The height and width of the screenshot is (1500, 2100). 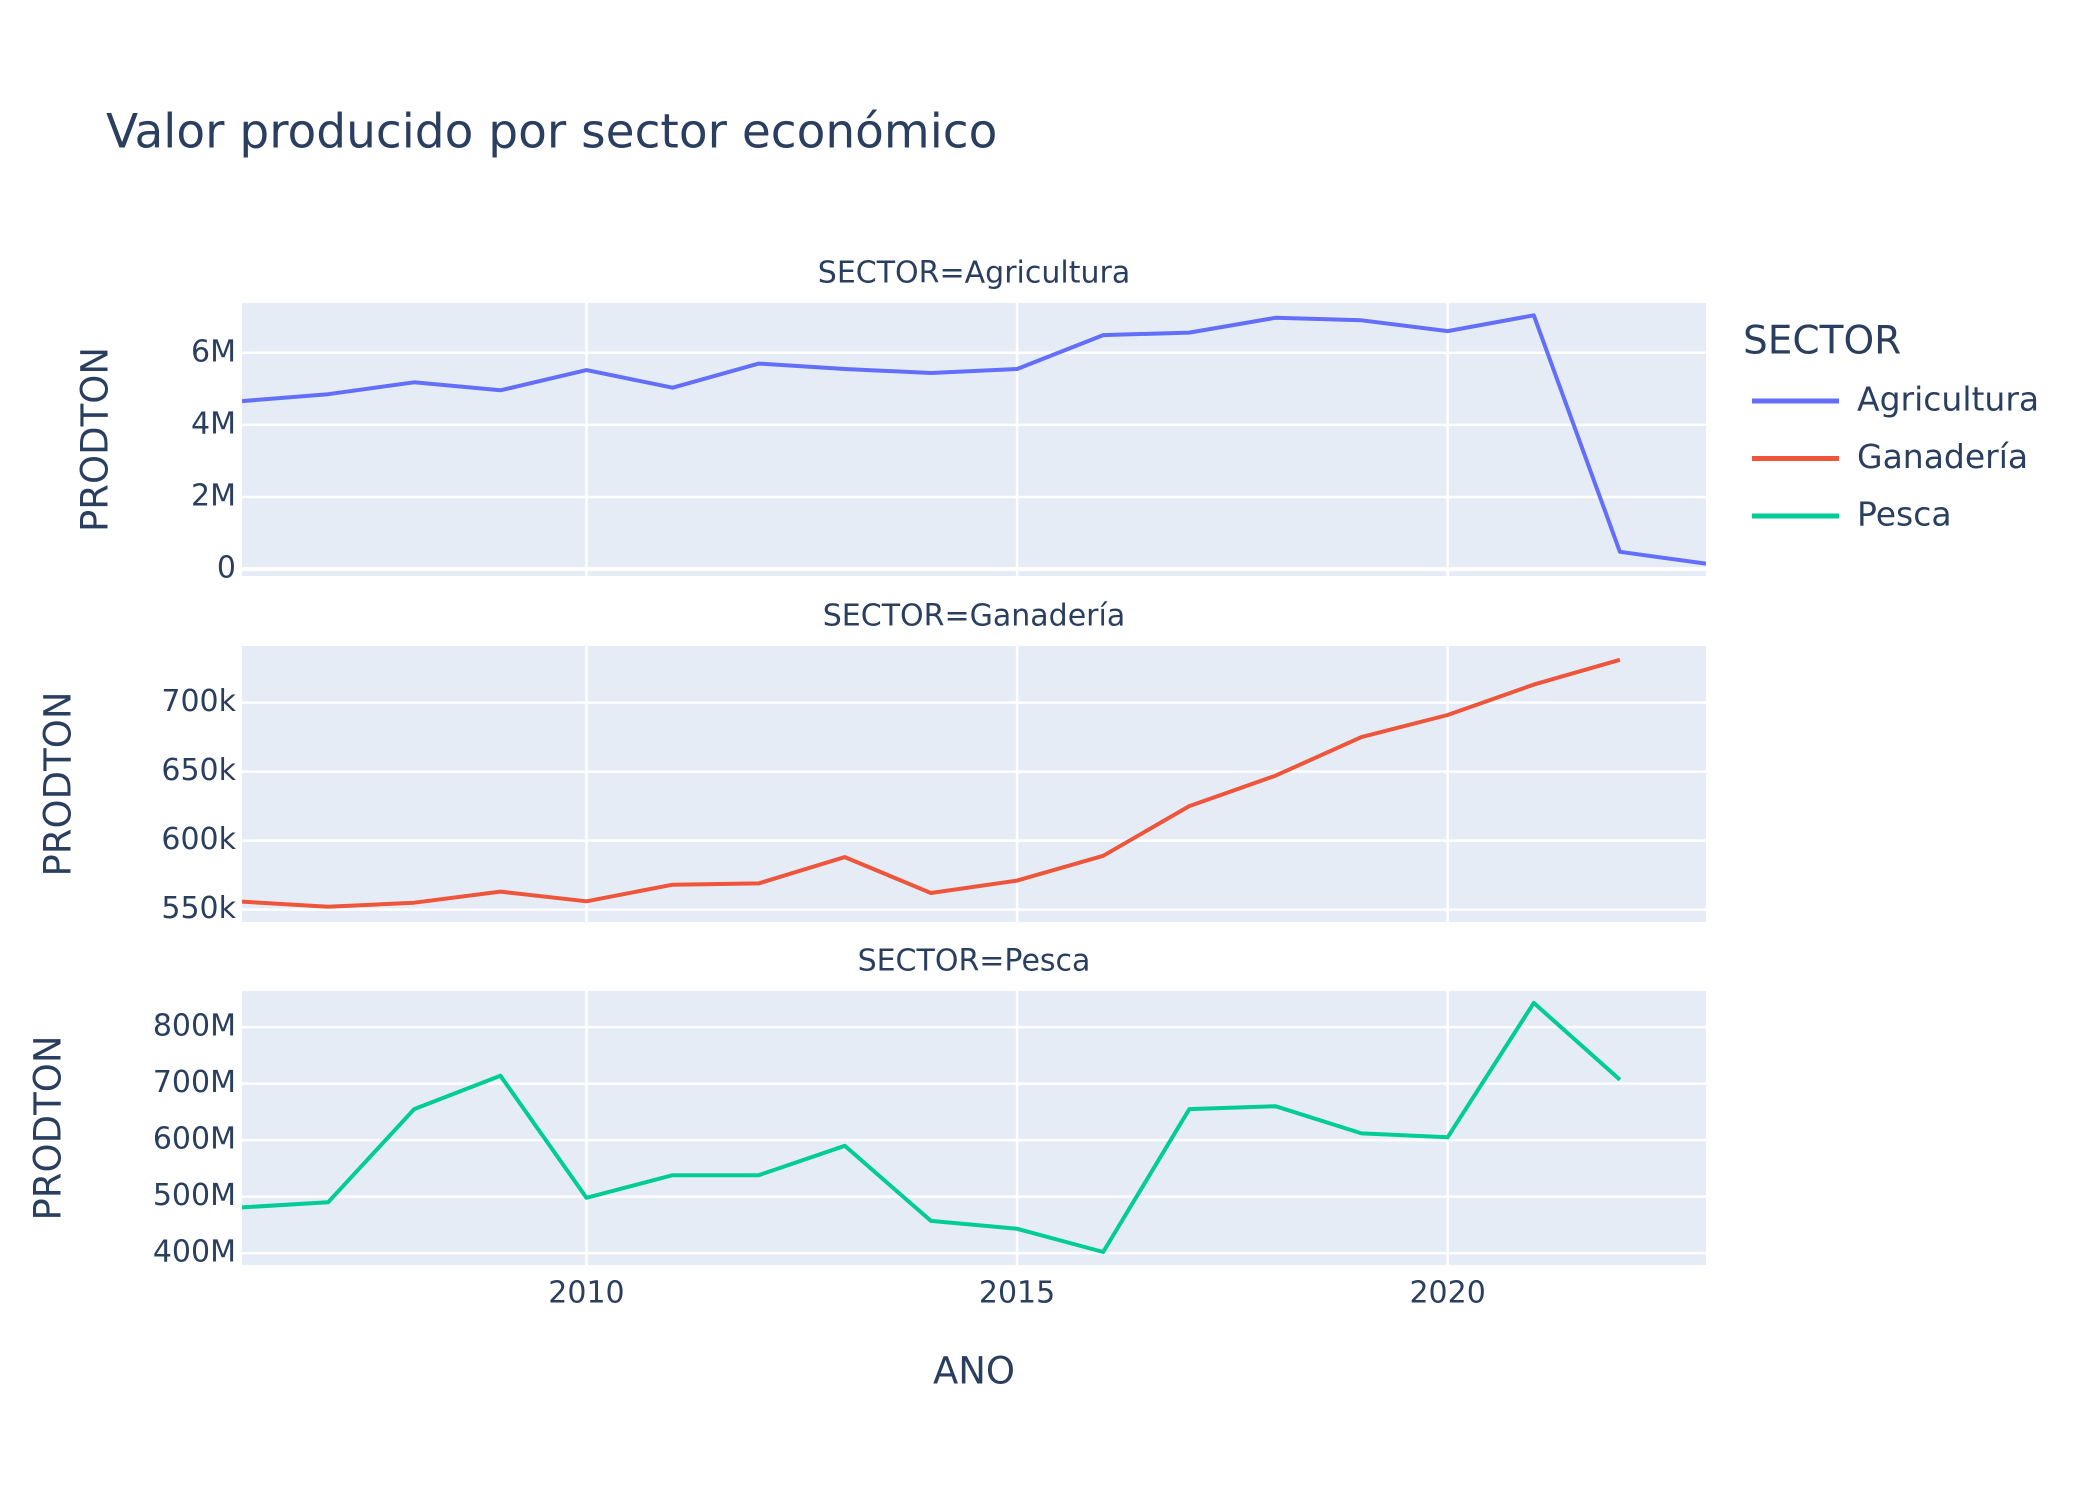 I want to click on subplot-title: SECTOR=Pesca, so click(x=974, y=961).